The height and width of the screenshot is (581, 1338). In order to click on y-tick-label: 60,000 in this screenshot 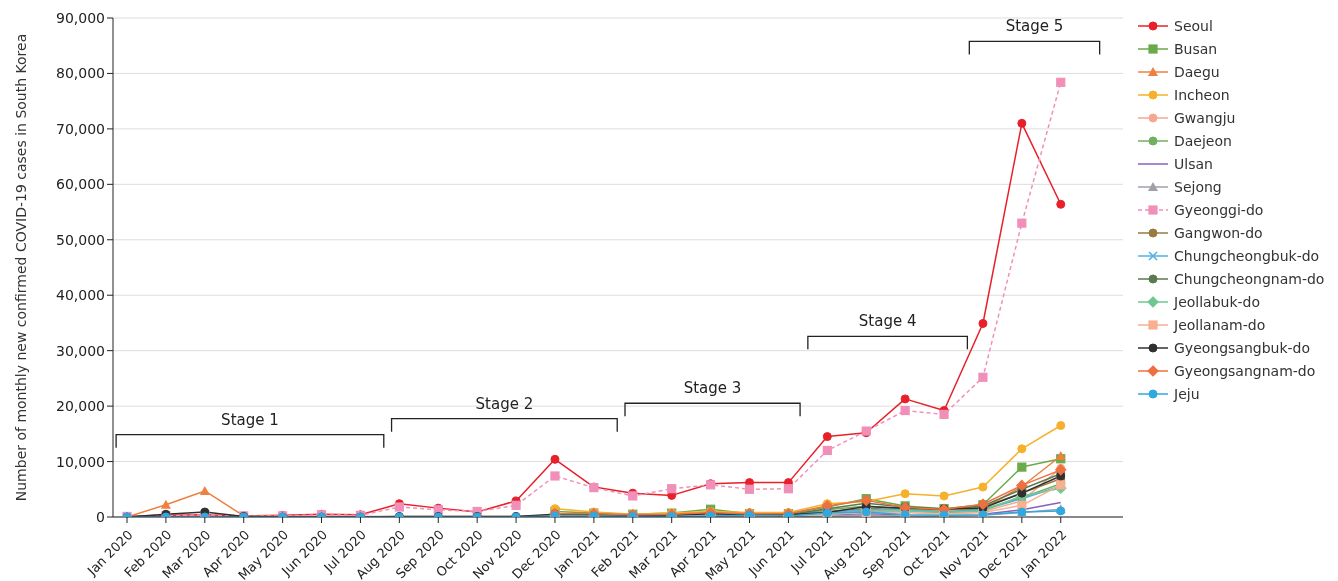, I will do `click(80, 184)`.